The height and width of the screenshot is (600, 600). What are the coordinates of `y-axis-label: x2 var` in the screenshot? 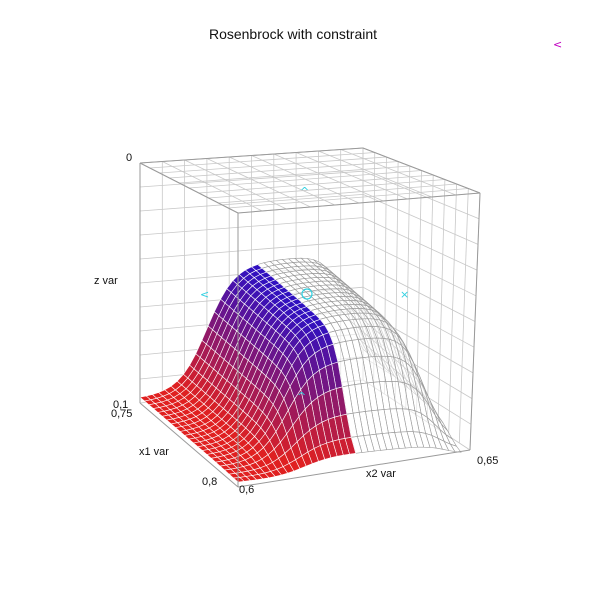 It's located at (381, 474).